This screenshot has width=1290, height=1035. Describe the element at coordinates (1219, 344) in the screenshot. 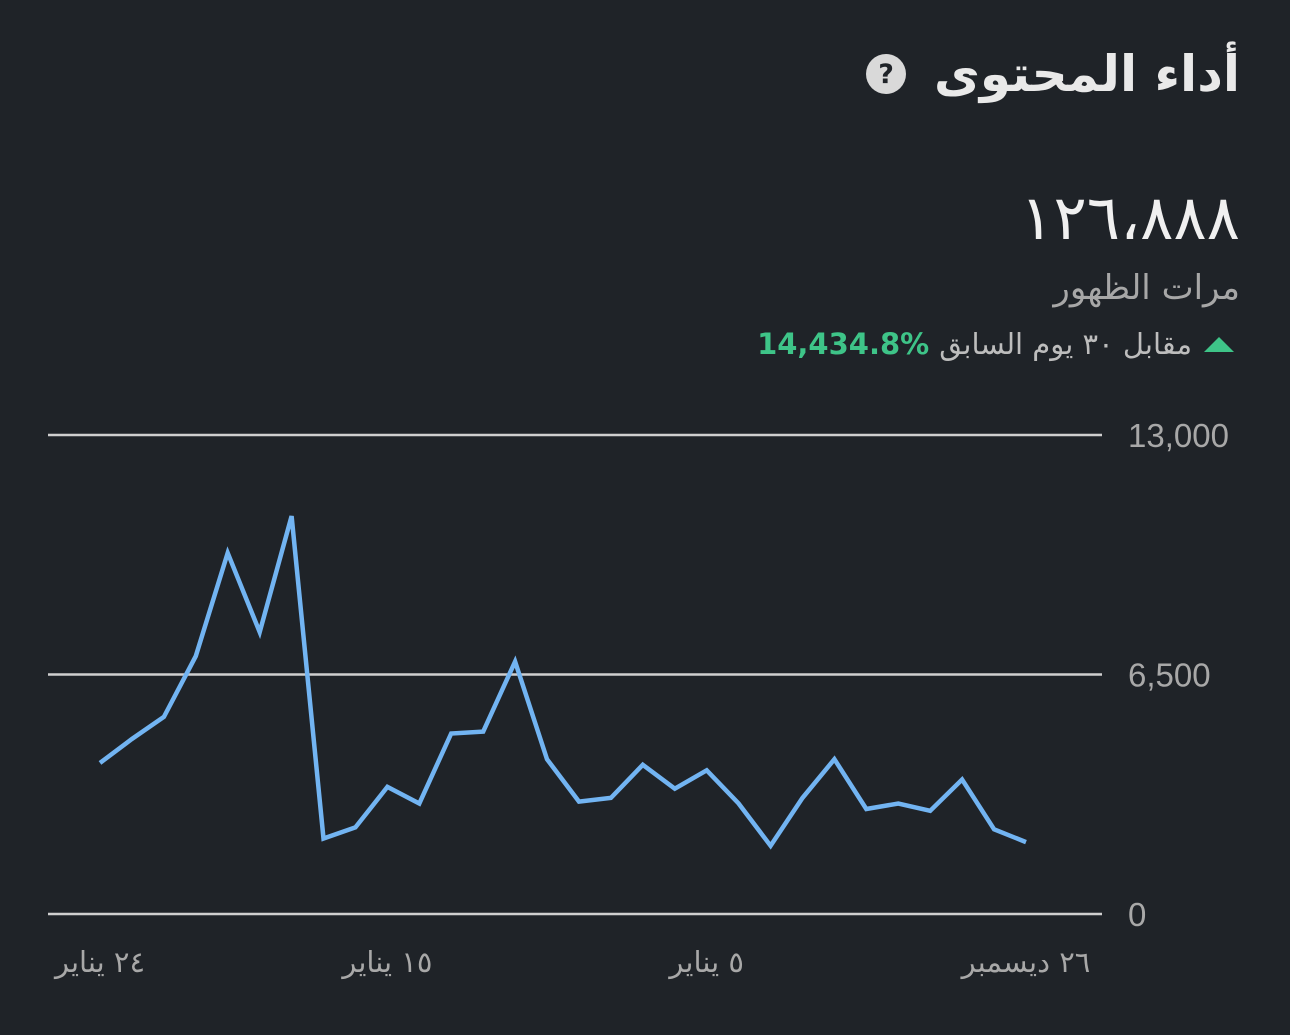

I see `arrow-up-icon` at that location.